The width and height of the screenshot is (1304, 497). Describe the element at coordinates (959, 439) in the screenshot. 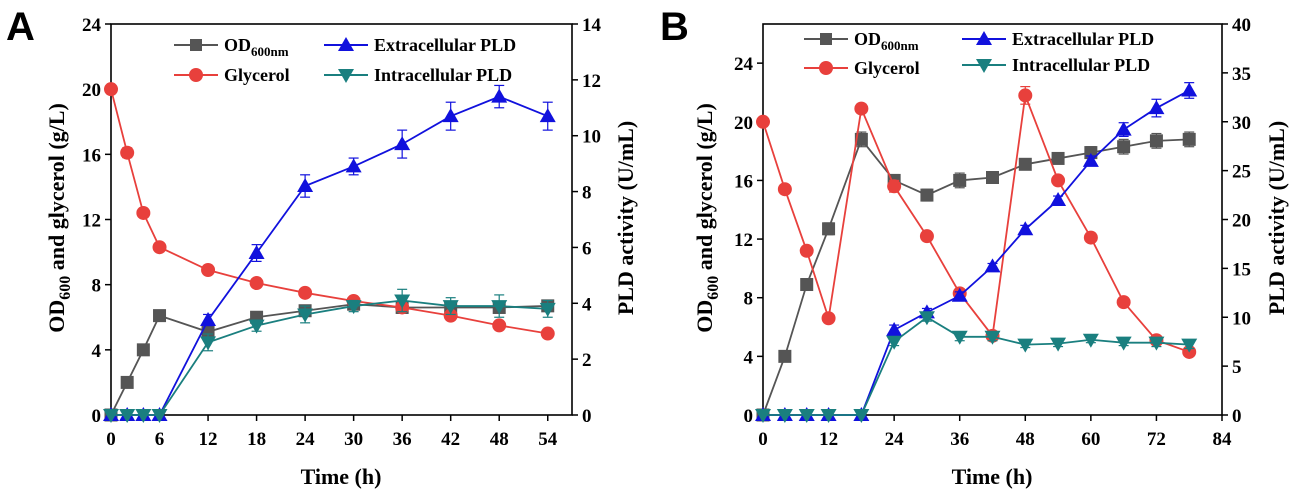

I see `x-tick-label: 36` at that location.